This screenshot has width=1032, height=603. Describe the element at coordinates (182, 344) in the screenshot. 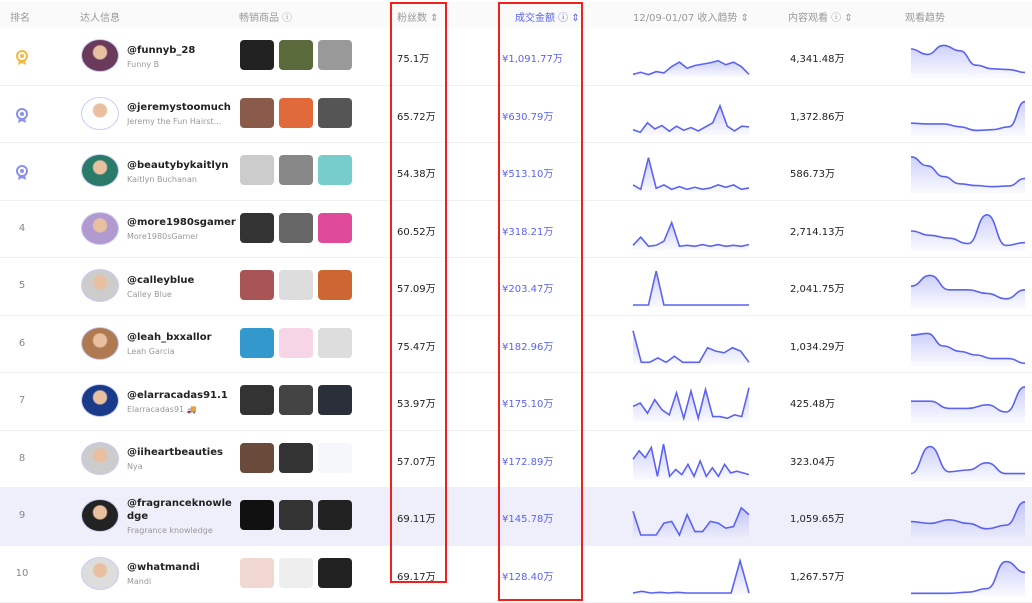

I see `influencer-info: @leah_bxxallor Leah Garcia` at that location.